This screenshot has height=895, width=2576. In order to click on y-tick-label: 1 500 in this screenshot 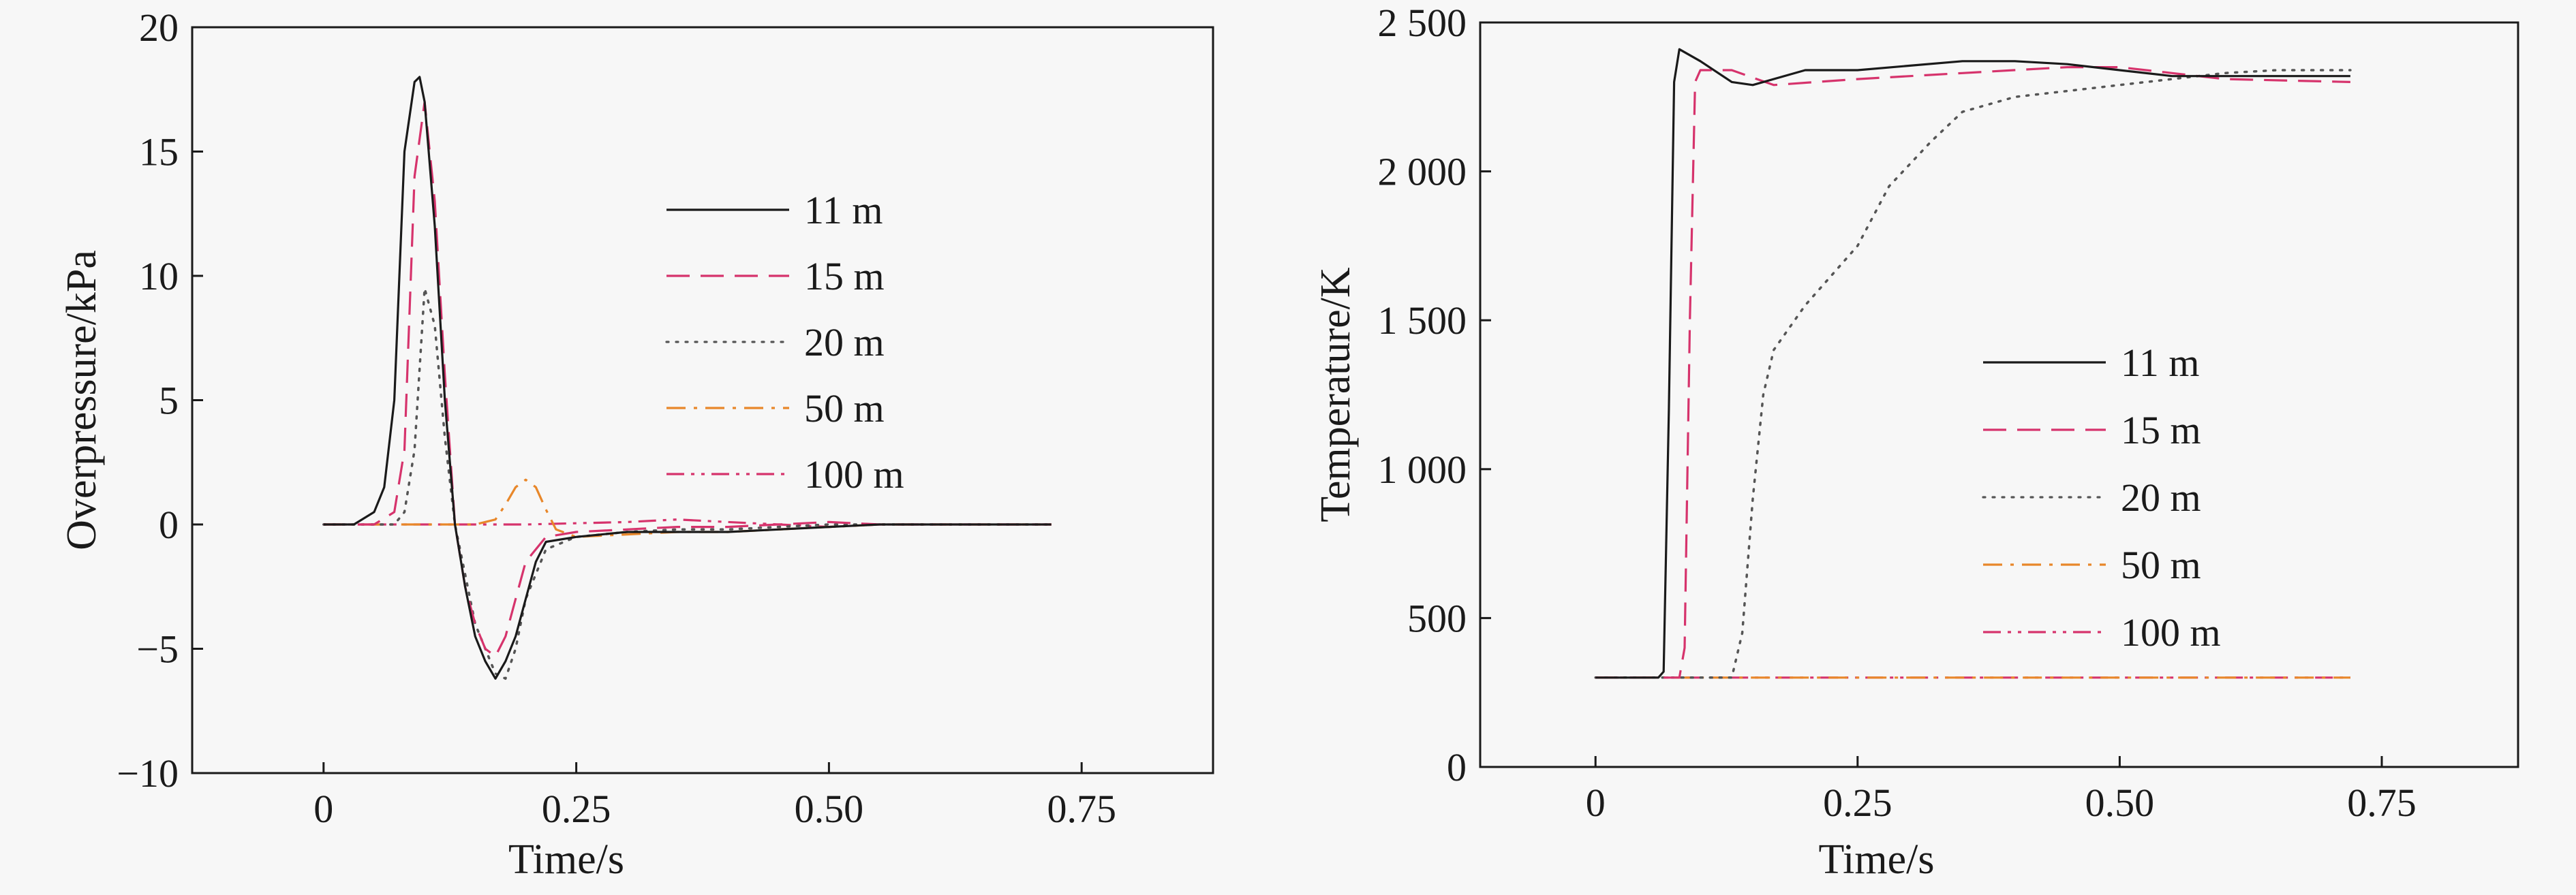, I will do `click(1422, 320)`.